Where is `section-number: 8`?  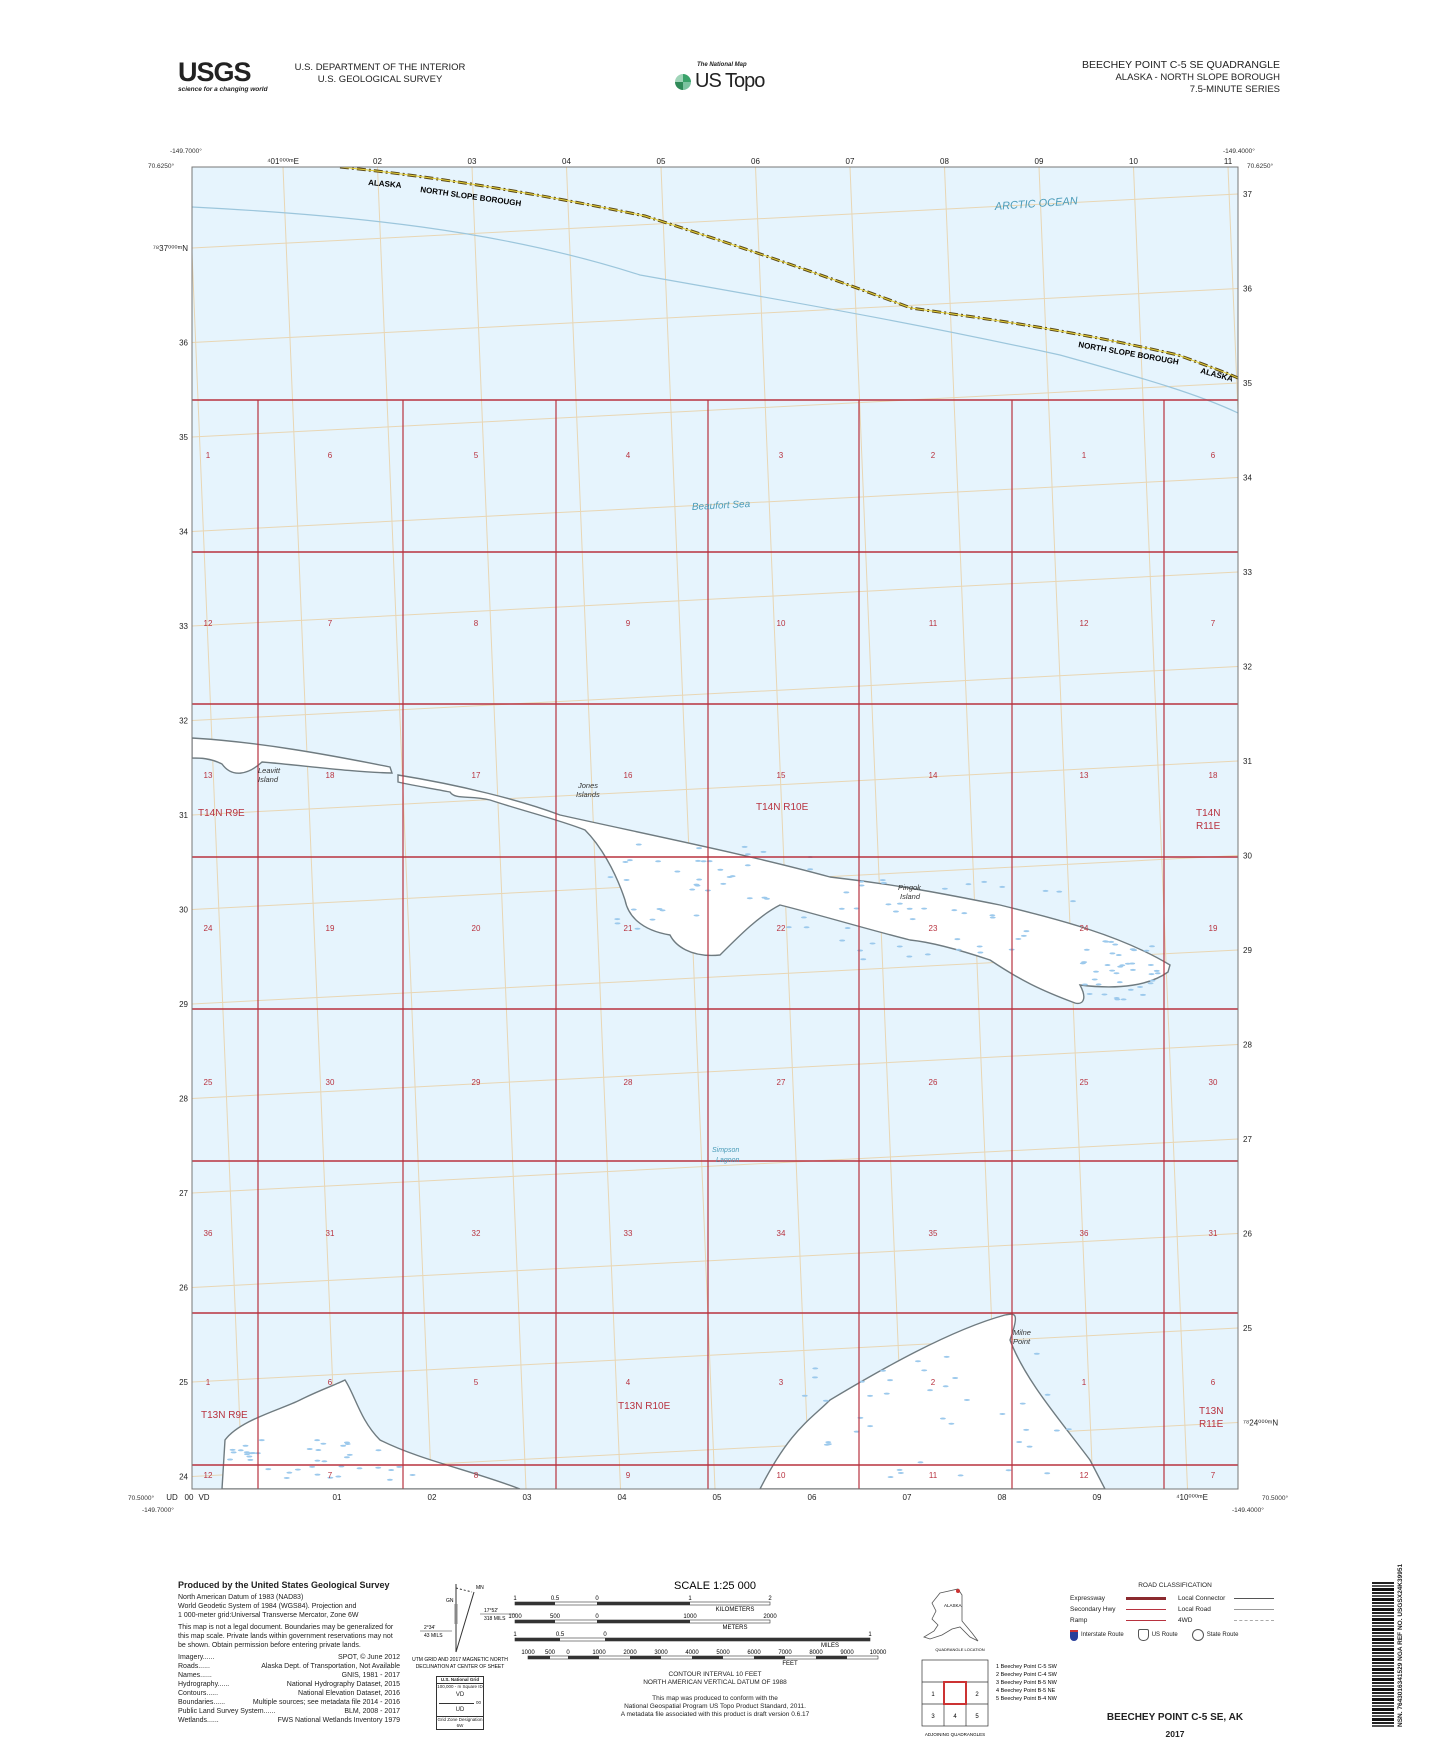 section-number: 8 is located at coordinates (476, 1475).